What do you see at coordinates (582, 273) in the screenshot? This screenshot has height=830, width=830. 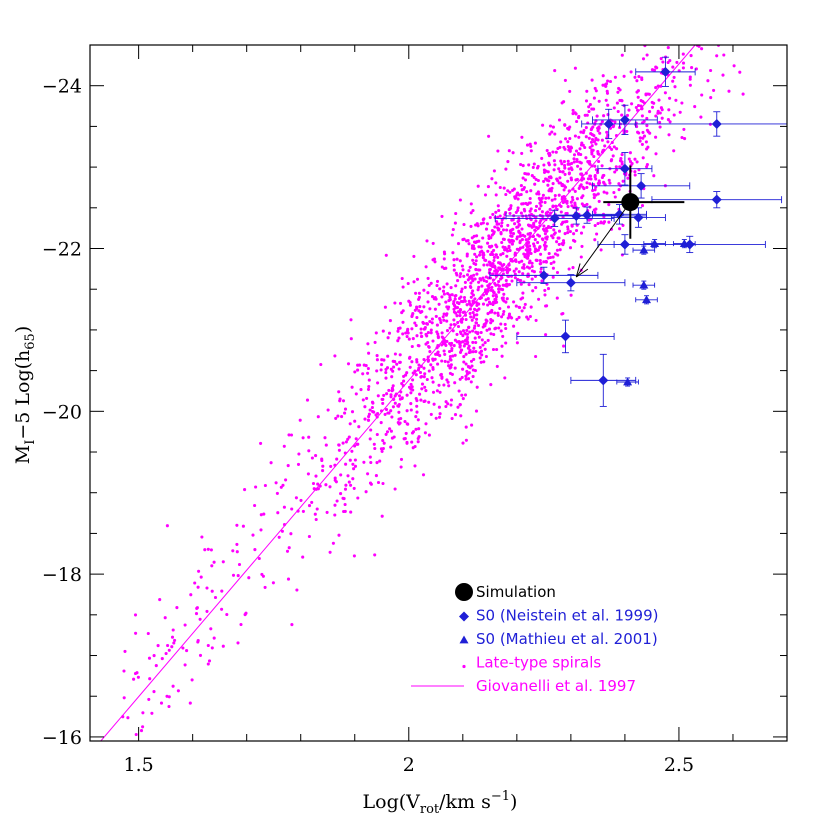 I see `simulation-arrow-head` at bounding box center [582, 273].